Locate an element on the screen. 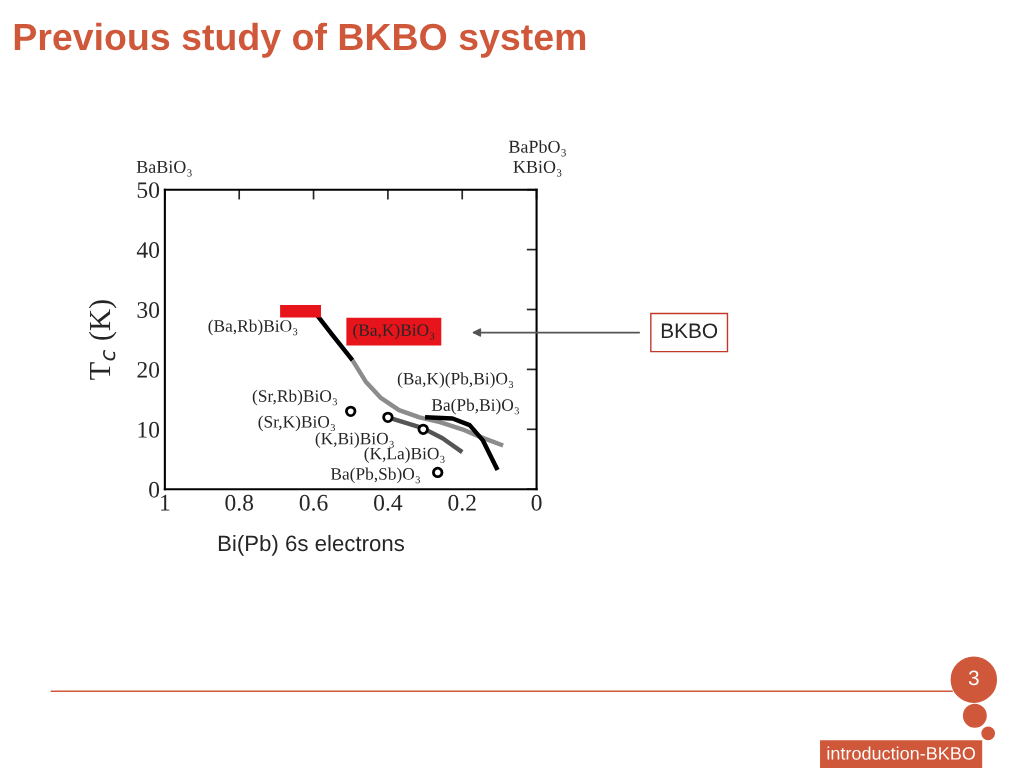 Image resolution: width=1024 pixels, height=768 pixels. annotation: (Sr,K)BiO₃ is located at coordinates (297, 423).